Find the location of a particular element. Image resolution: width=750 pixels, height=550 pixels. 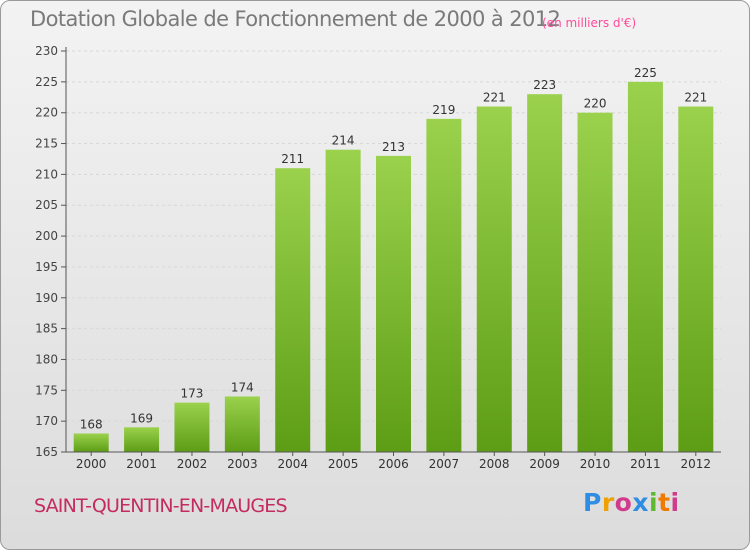

y-tick-label: 170 is located at coordinates (46, 421).